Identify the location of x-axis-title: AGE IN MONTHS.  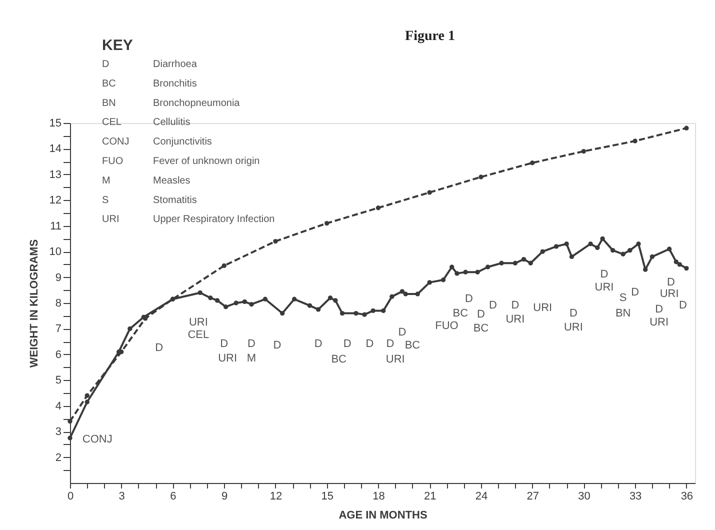
(383, 516).